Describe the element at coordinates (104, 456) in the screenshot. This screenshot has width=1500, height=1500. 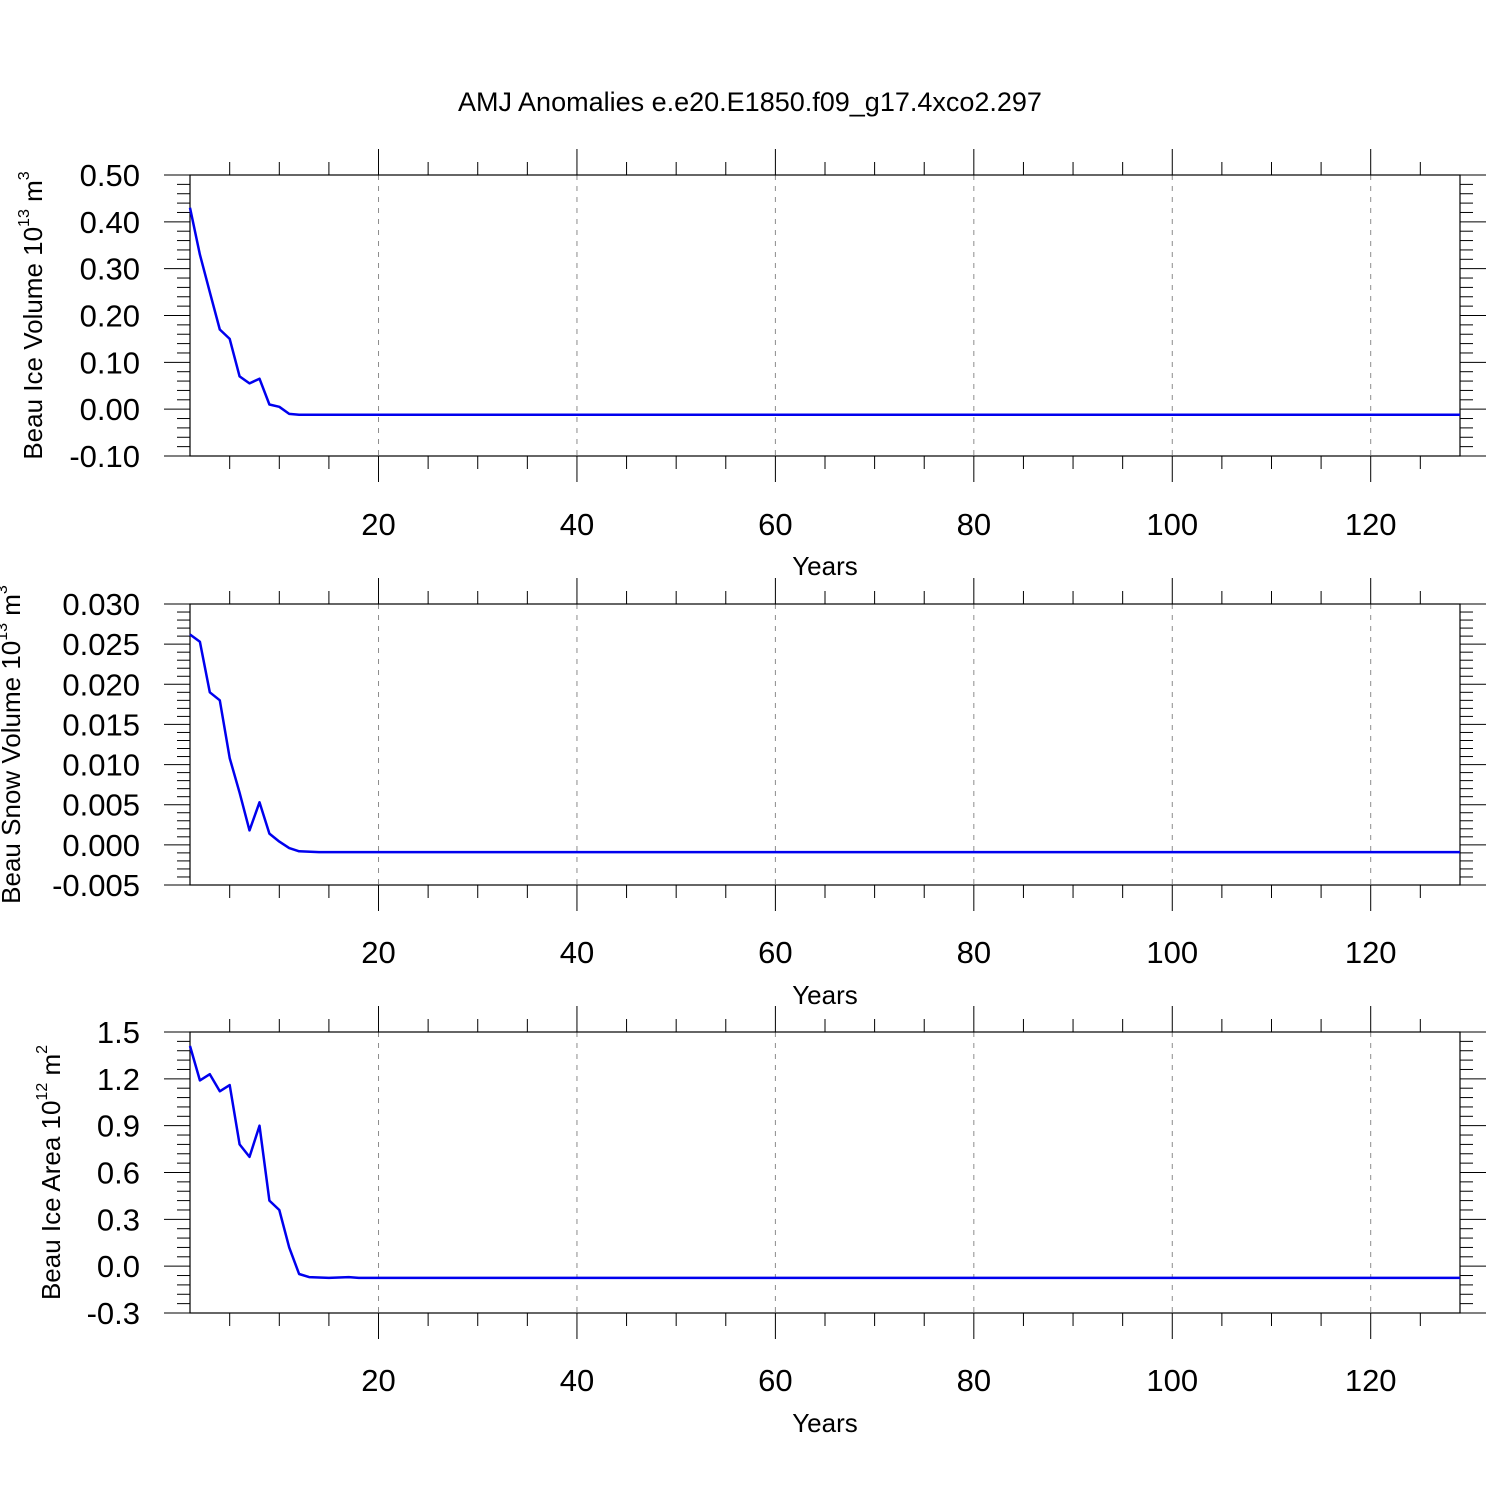
I see `y-tick-label: -0.10` at that location.